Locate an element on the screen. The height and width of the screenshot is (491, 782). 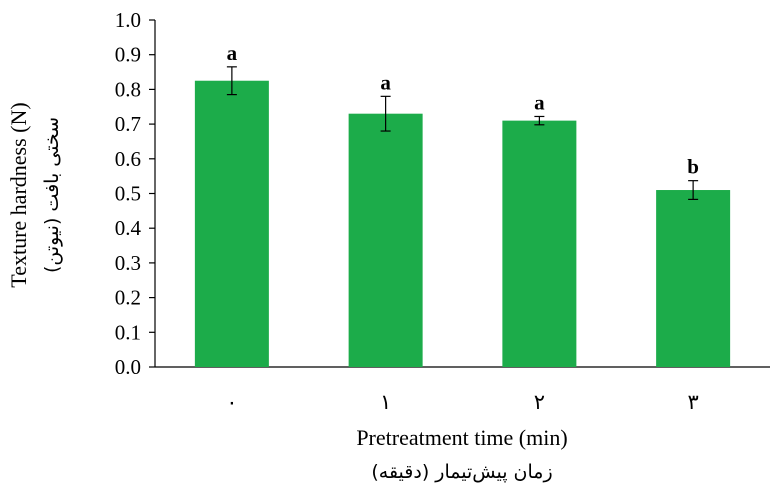
y-tick-label: 0.1 is located at coordinates (128, 332).